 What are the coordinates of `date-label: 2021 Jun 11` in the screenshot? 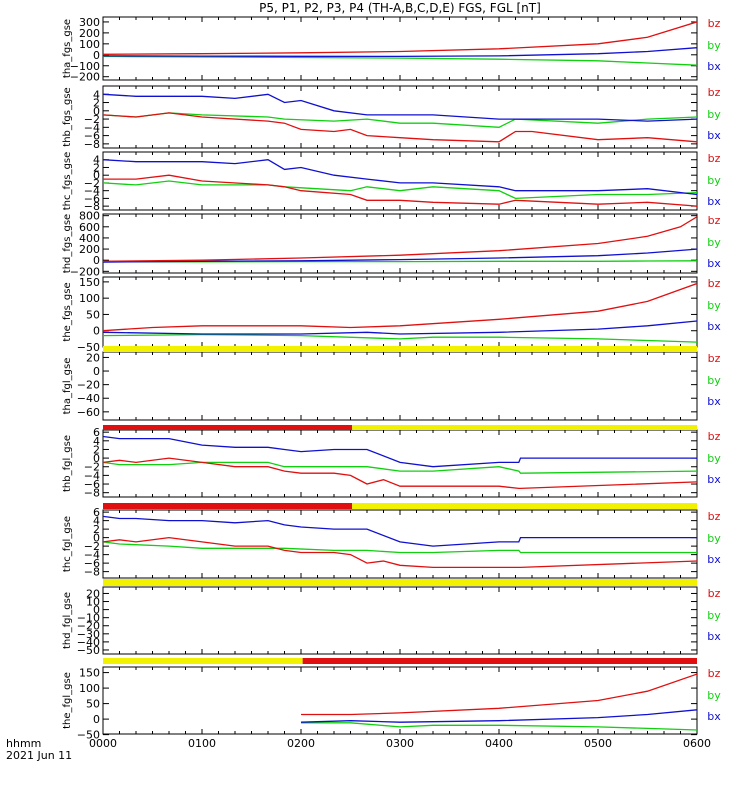 It's located at (39, 755).